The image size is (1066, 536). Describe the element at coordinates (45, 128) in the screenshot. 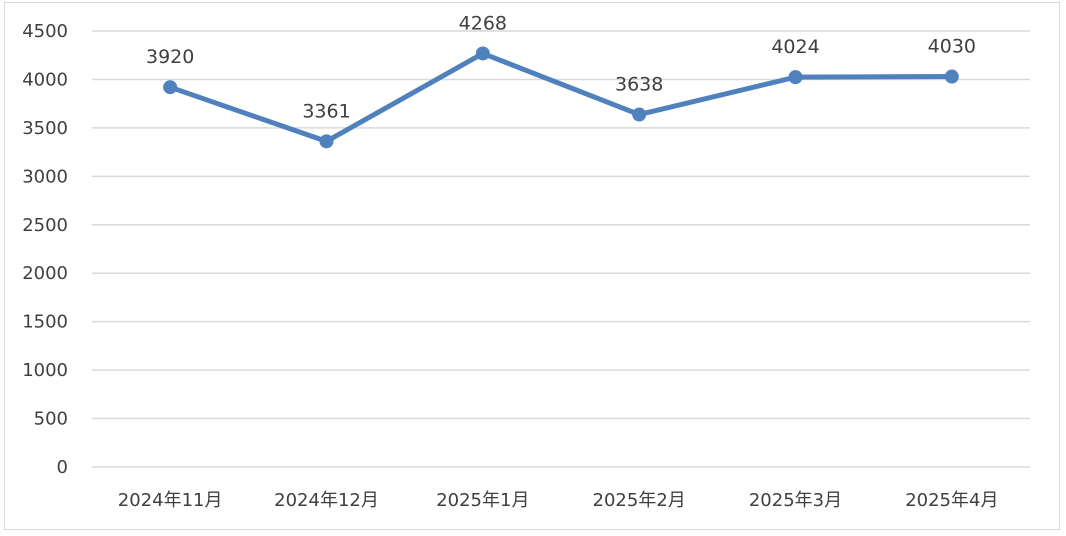

I see `y-tick-label: 3500` at that location.